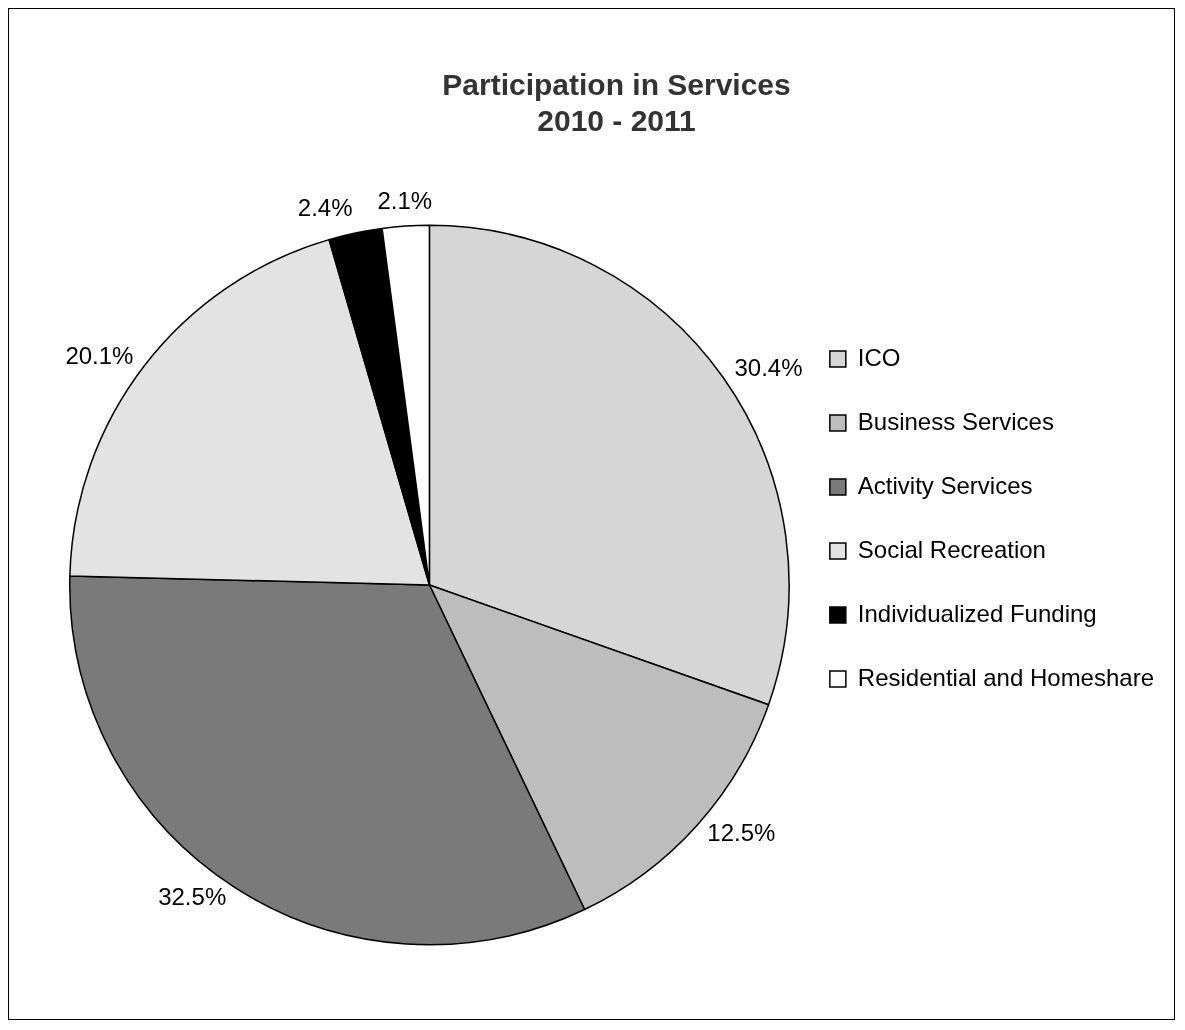 The width and height of the screenshot is (1185, 1030). Describe the element at coordinates (616, 103) in the screenshot. I see `chart-title: Participation in Services 2010 - 2011` at that location.